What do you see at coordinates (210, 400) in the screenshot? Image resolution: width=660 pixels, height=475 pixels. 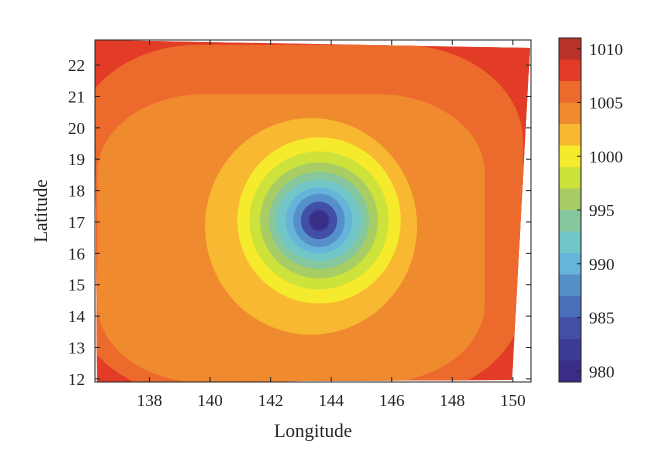 I see `x-tick-label: 140` at bounding box center [210, 400].